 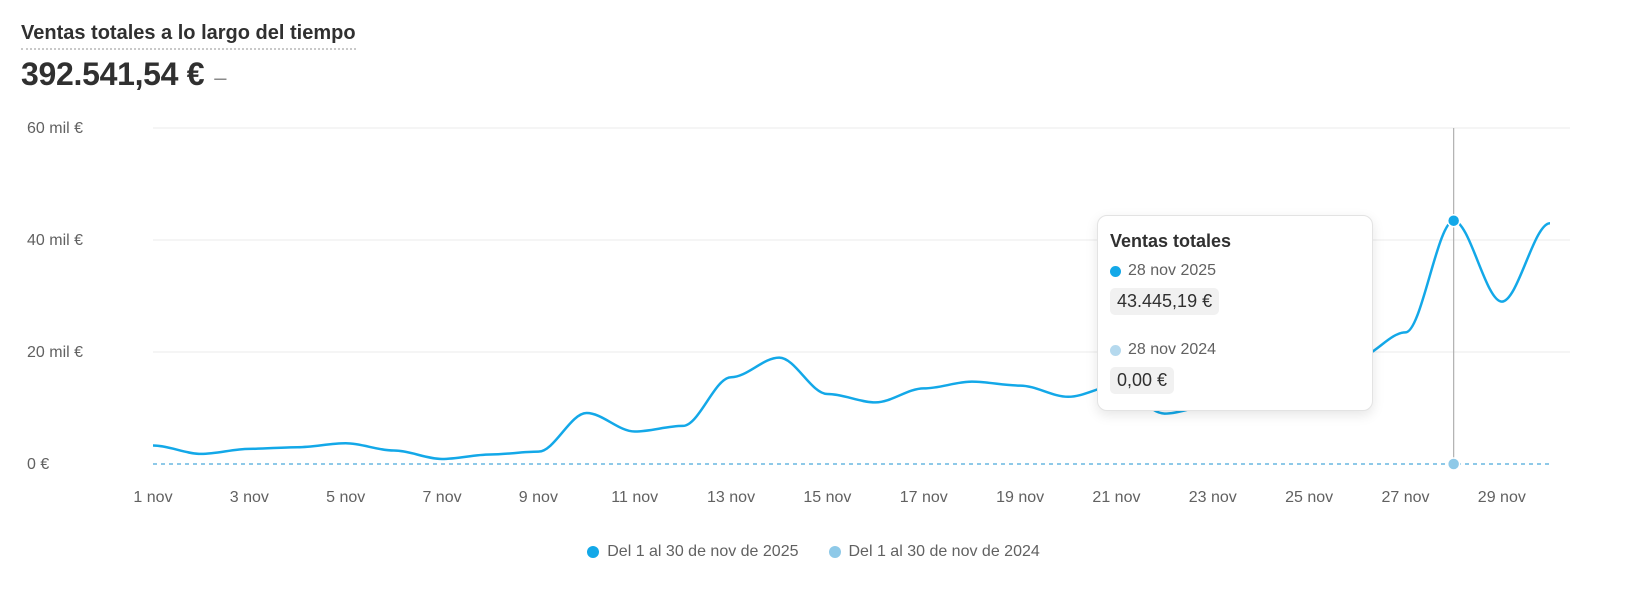 What do you see at coordinates (834, 552) in the screenshot?
I see `legend-previous-dot-icon` at bounding box center [834, 552].